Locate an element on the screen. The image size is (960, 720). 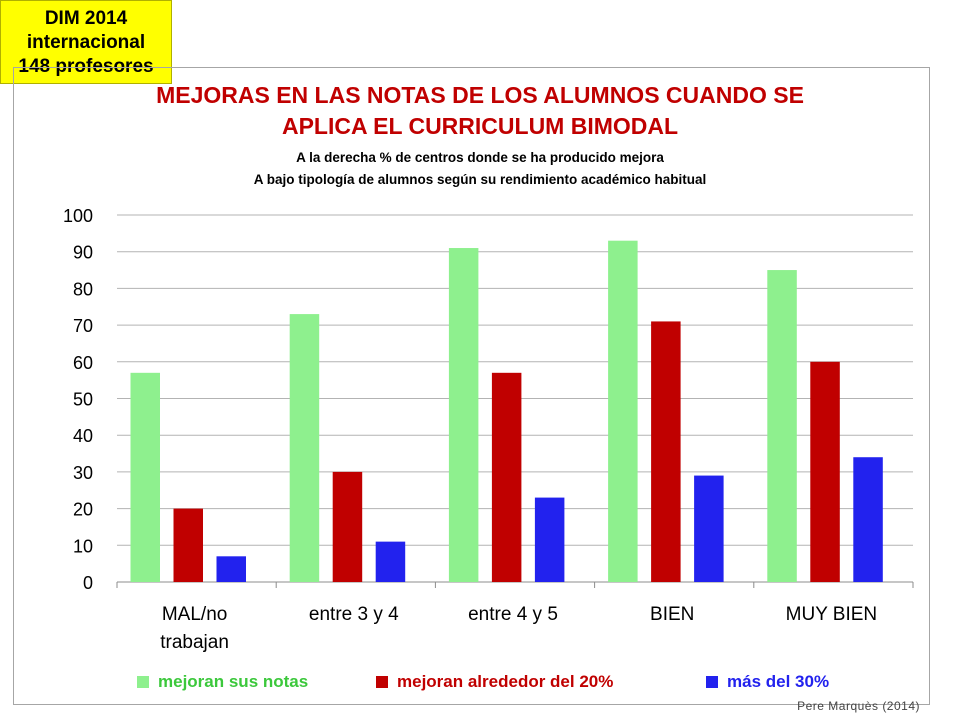
chart-title-line-2: APLICA EL CURRICULUM BIMODAL is located at coordinates (480, 126).